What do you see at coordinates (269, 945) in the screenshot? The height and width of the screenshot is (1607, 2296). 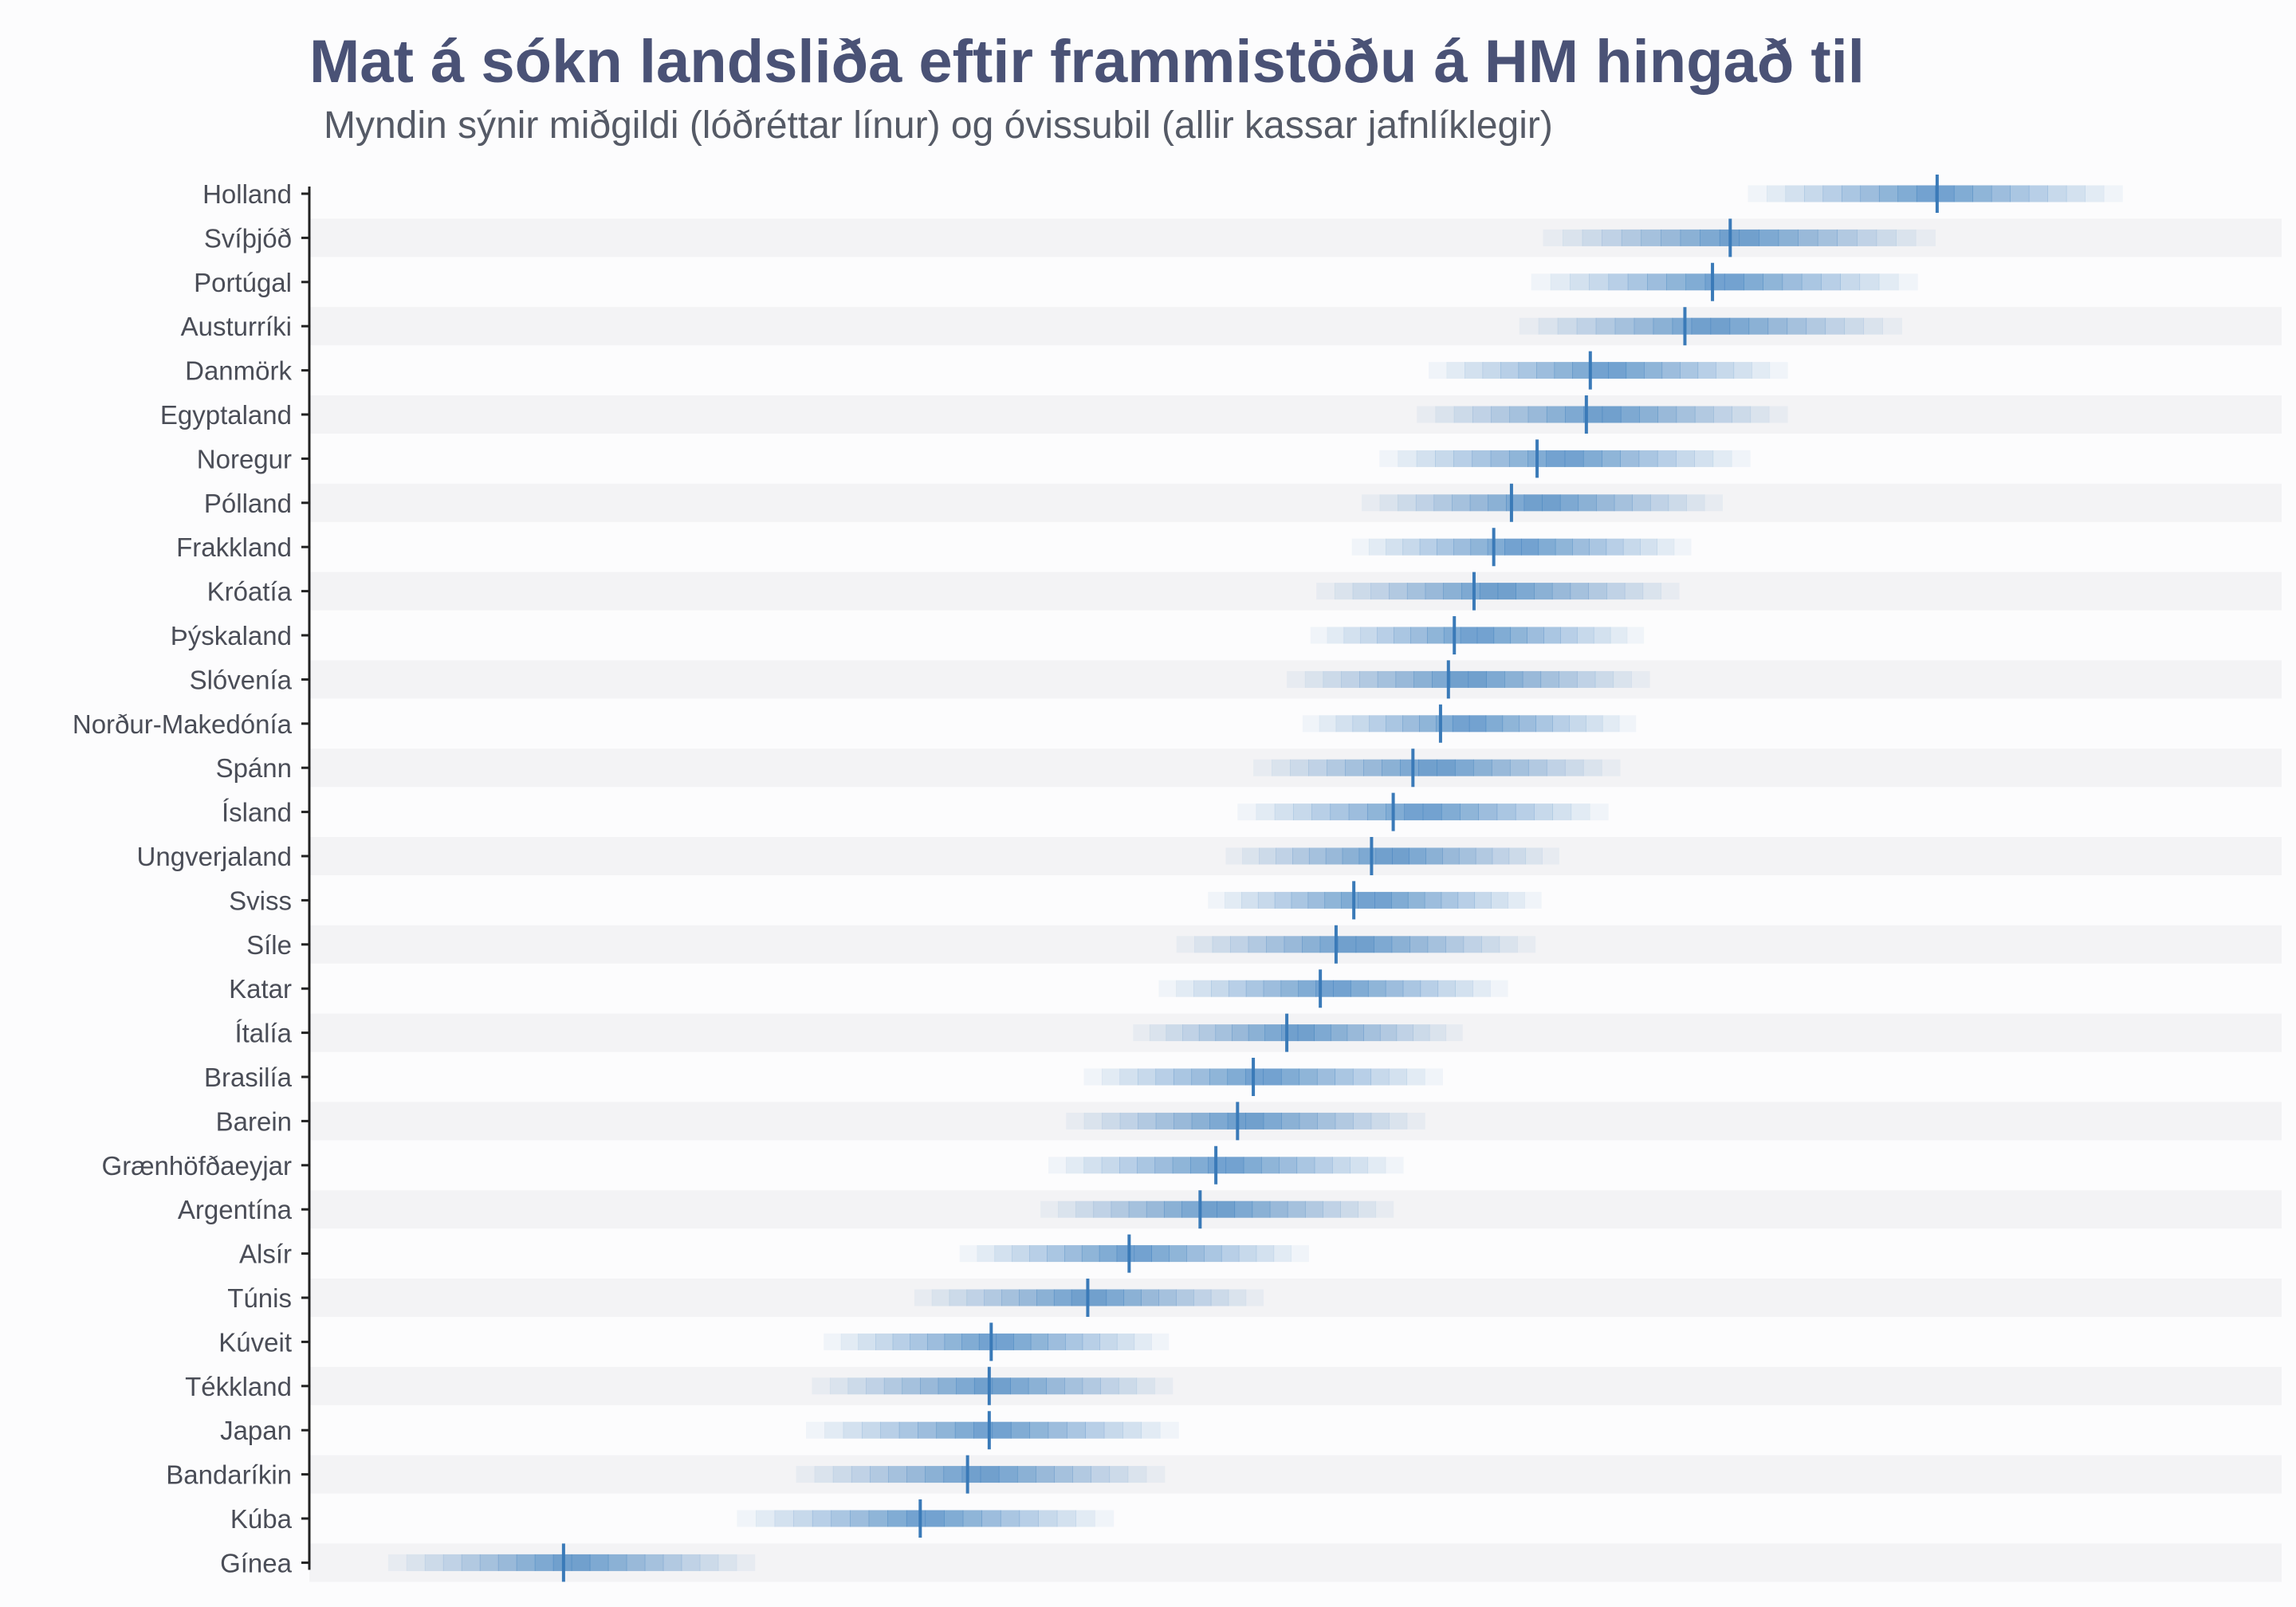 I see `y-tick-label: Síle` at bounding box center [269, 945].